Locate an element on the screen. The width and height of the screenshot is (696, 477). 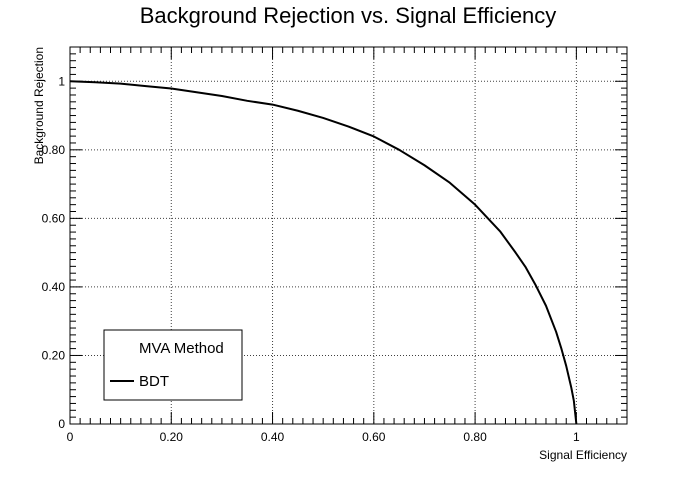
y-tick-label-0: 0 is located at coordinates (61, 424).